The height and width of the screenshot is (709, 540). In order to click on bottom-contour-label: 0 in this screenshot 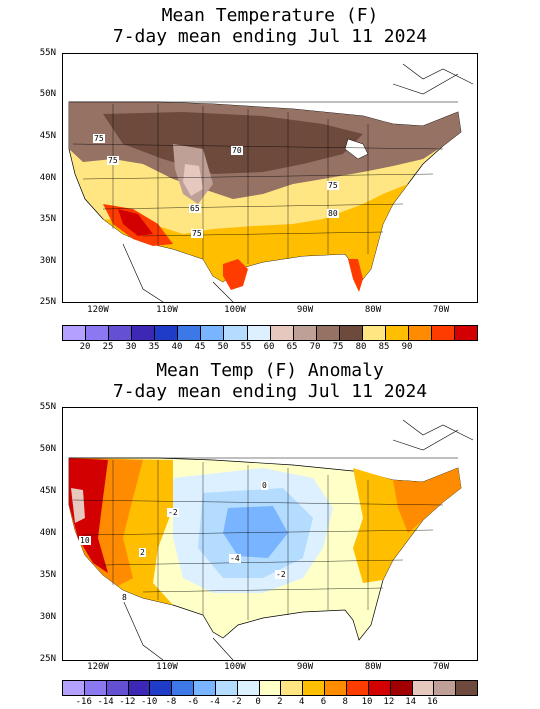, I will do `click(264, 485)`.